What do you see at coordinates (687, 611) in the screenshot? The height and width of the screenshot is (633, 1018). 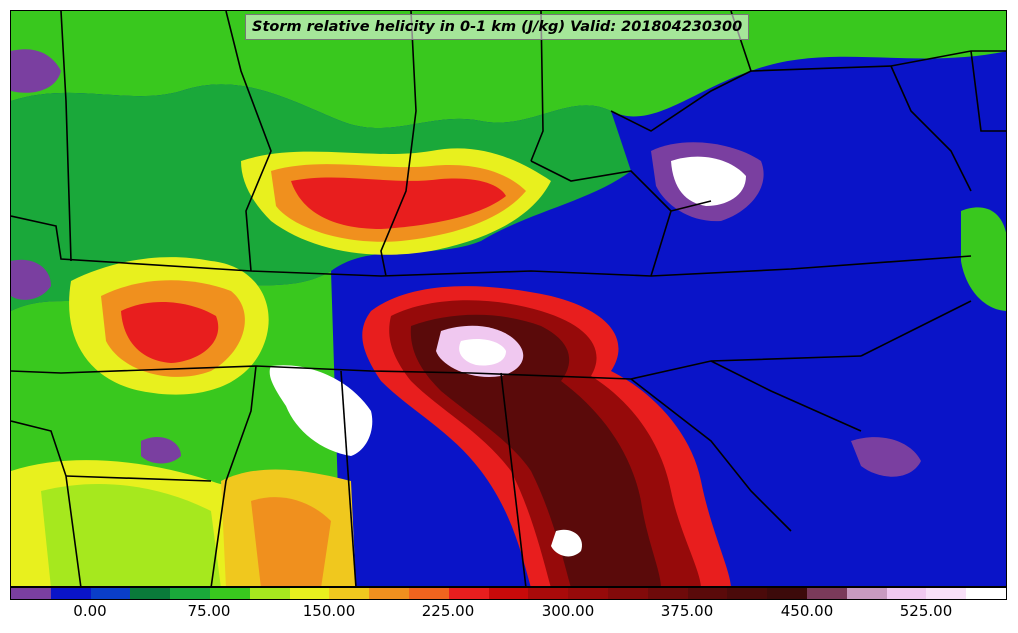 I see `colorbar-tick-label: 375.00` at bounding box center [687, 611].